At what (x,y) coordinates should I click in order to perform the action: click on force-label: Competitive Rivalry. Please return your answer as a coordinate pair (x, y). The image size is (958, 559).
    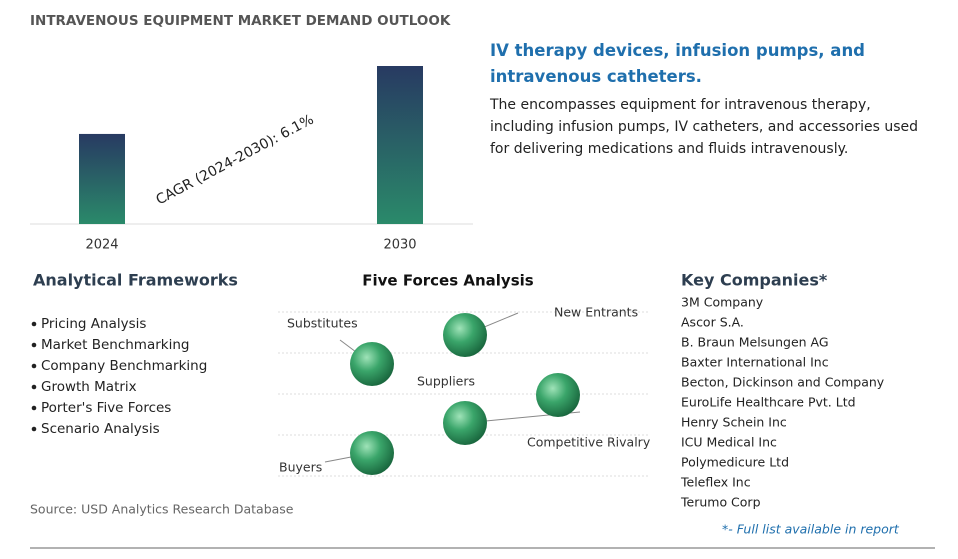
    Looking at the image, I should click on (589, 442).